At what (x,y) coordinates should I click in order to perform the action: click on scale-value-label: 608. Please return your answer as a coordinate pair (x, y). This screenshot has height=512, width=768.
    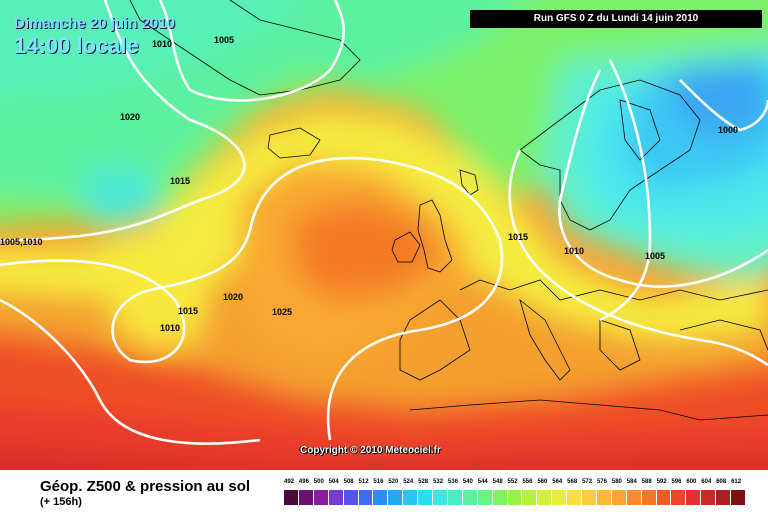
    Looking at the image, I should click on (721, 482).